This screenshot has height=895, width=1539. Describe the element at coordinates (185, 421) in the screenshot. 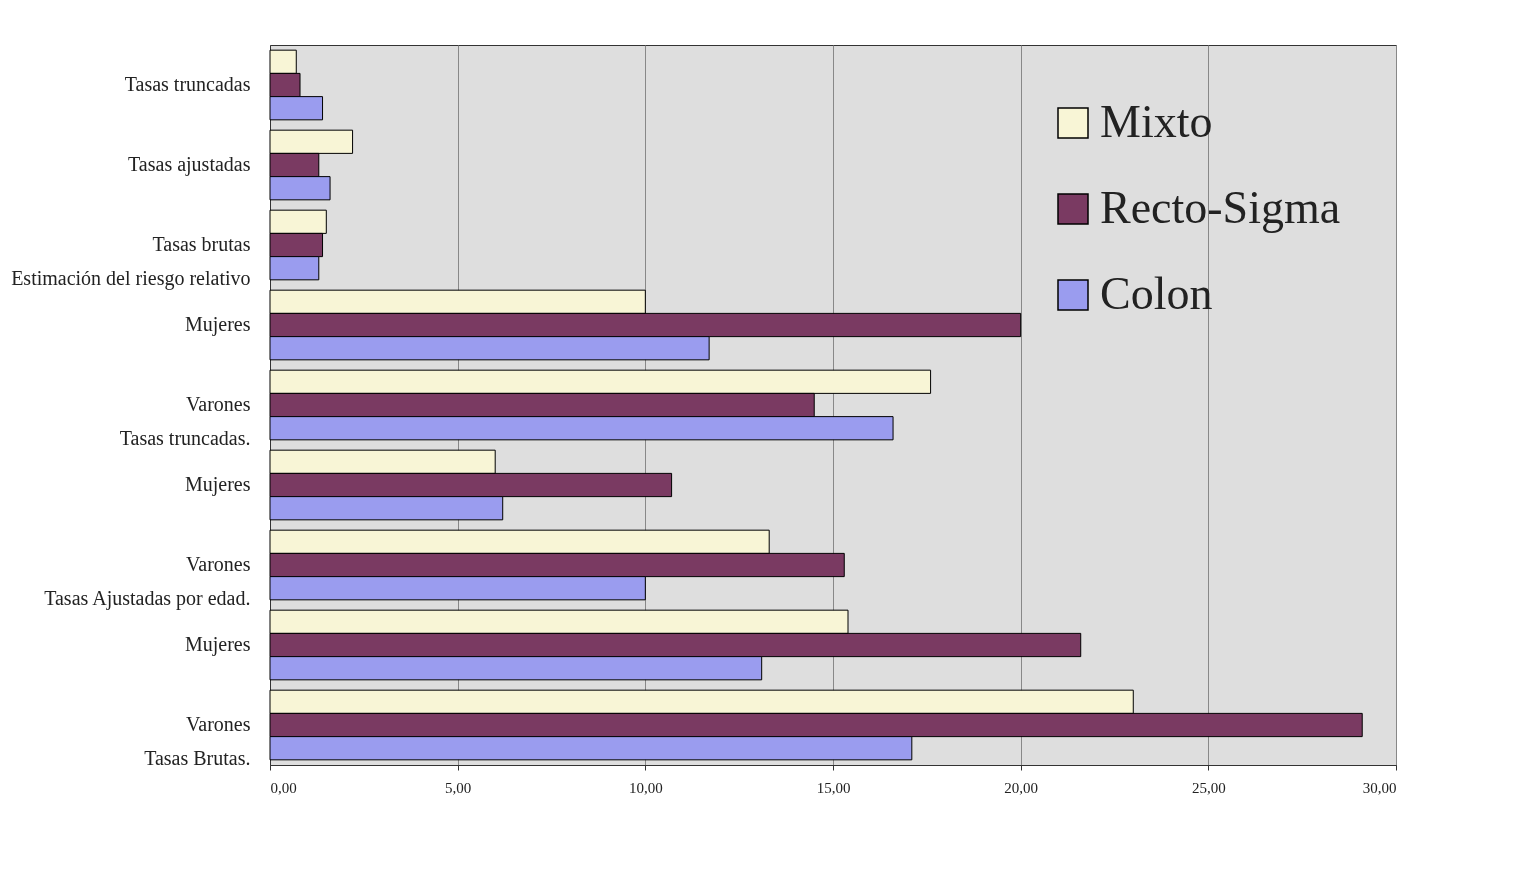

I see `y-tick-label: Varones Tasas truncadas.` at that location.